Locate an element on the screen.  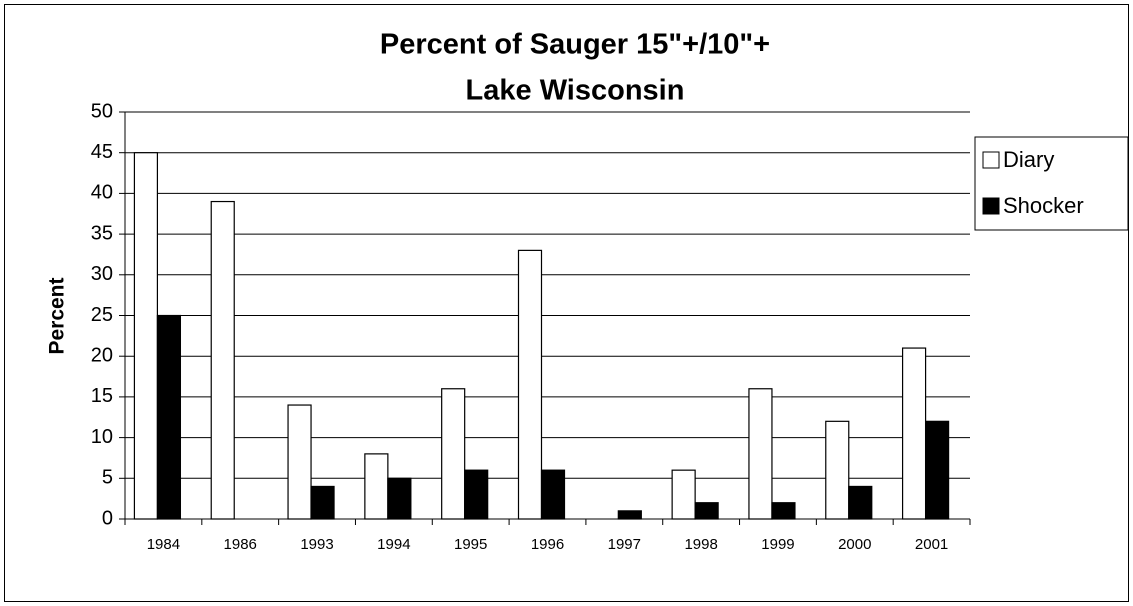
y-tick-label: 15 is located at coordinates (102, 396).